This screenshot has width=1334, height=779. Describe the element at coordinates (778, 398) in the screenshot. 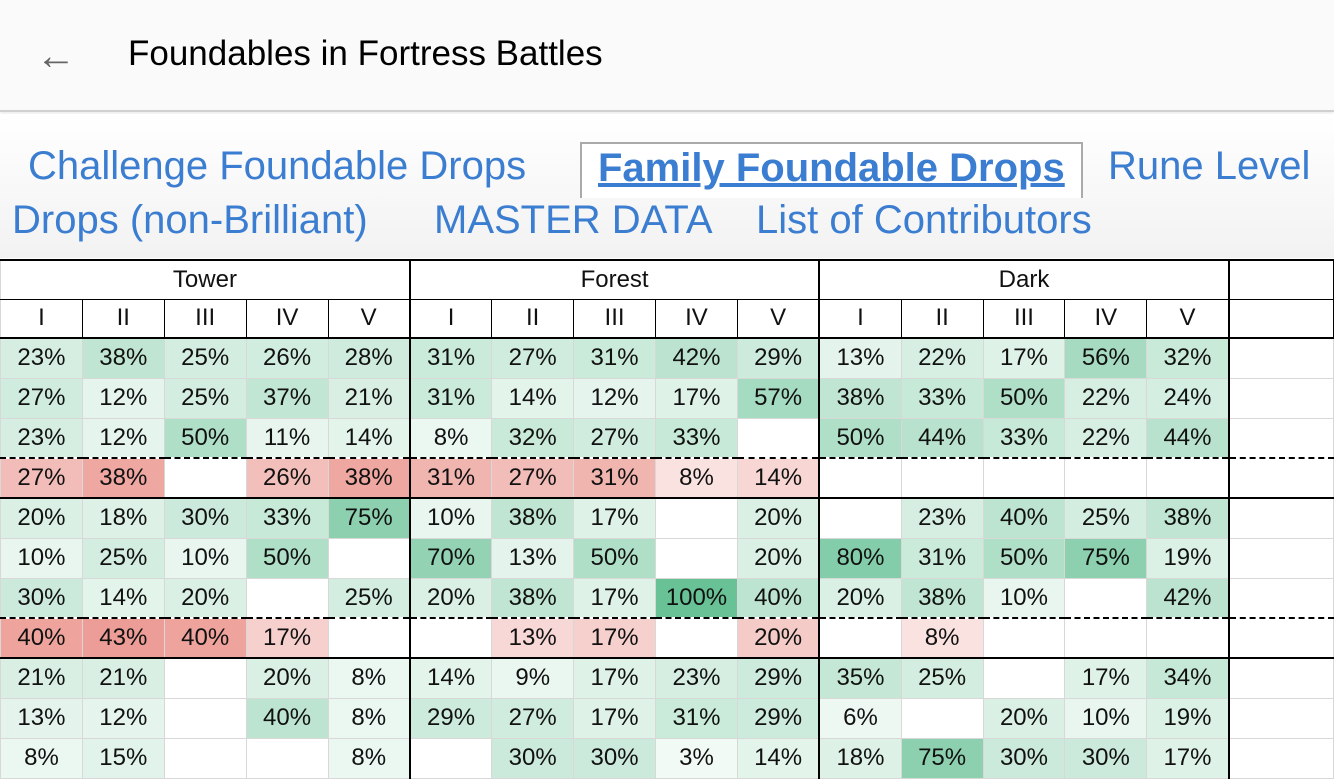

I see `drop-rate-cell: 57%` at that location.